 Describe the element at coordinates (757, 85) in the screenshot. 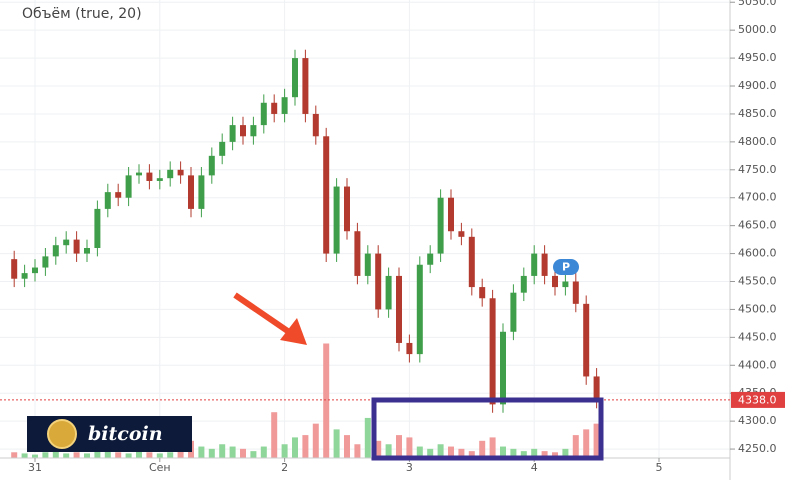

I see `y-tick-label: 4900.0` at that location.